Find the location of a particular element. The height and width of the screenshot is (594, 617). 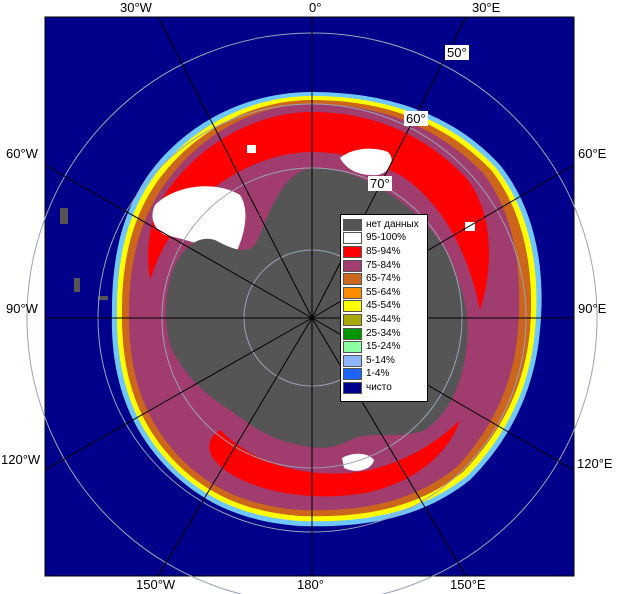

legend-label: чисто is located at coordinates (379, 387).